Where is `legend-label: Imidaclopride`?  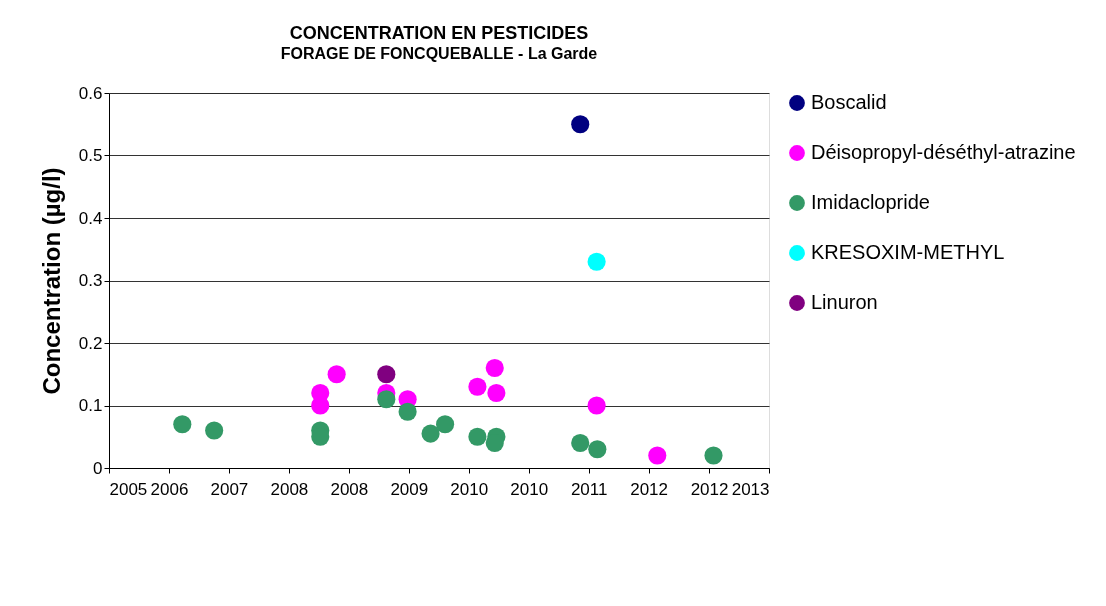 legend-label: Imidaclopride is located at coordinates (870, 202).